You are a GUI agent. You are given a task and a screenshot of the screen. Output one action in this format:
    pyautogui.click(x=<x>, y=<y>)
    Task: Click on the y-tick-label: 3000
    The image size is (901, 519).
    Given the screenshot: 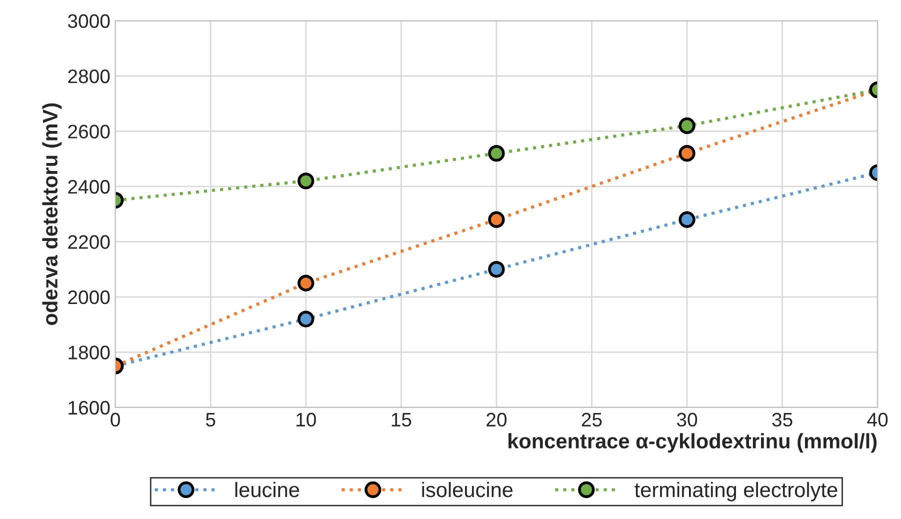 What is the action you would take?
    pyautogui.click(x=89, y=21)
    